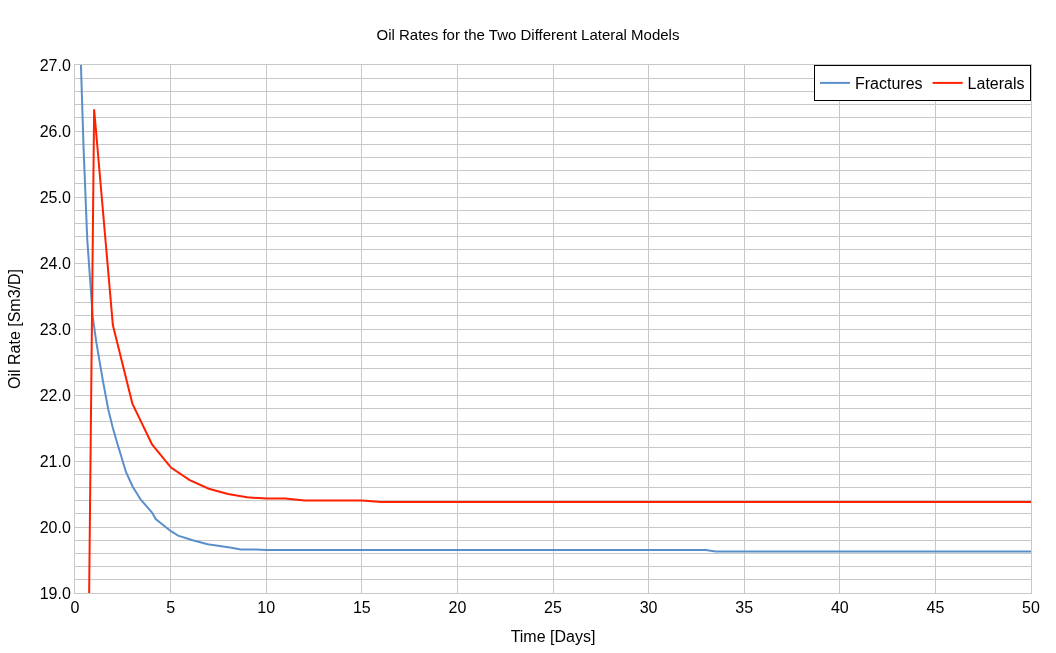 The height and width of the screenshot is (653, 1056). Describe the element at coordinates (55, 197) in the screenshot. I see `y-tick-label: 25.0` at that location.